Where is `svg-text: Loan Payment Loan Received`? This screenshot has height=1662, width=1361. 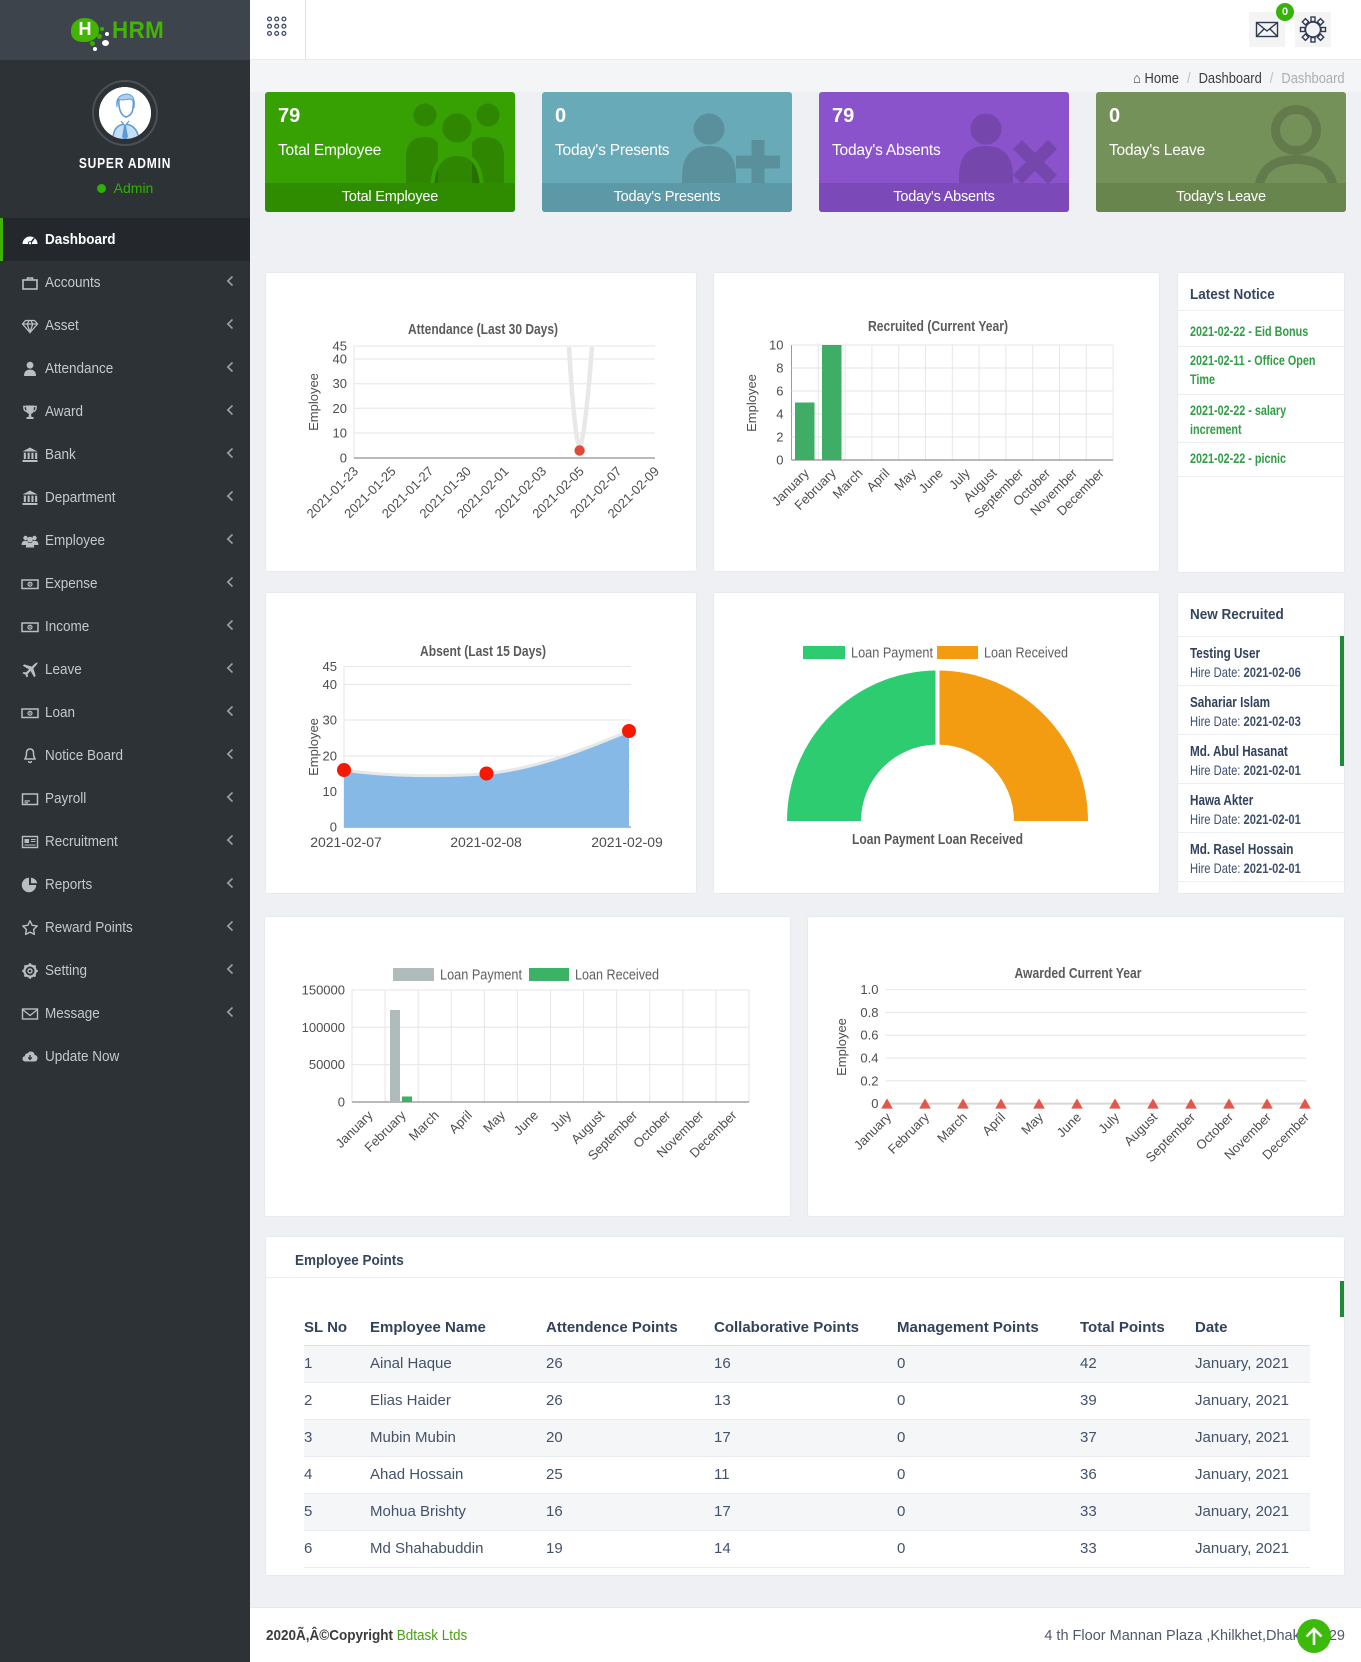 svg-text: Loan Payment Loan Received is located at coordinates (937, 839).